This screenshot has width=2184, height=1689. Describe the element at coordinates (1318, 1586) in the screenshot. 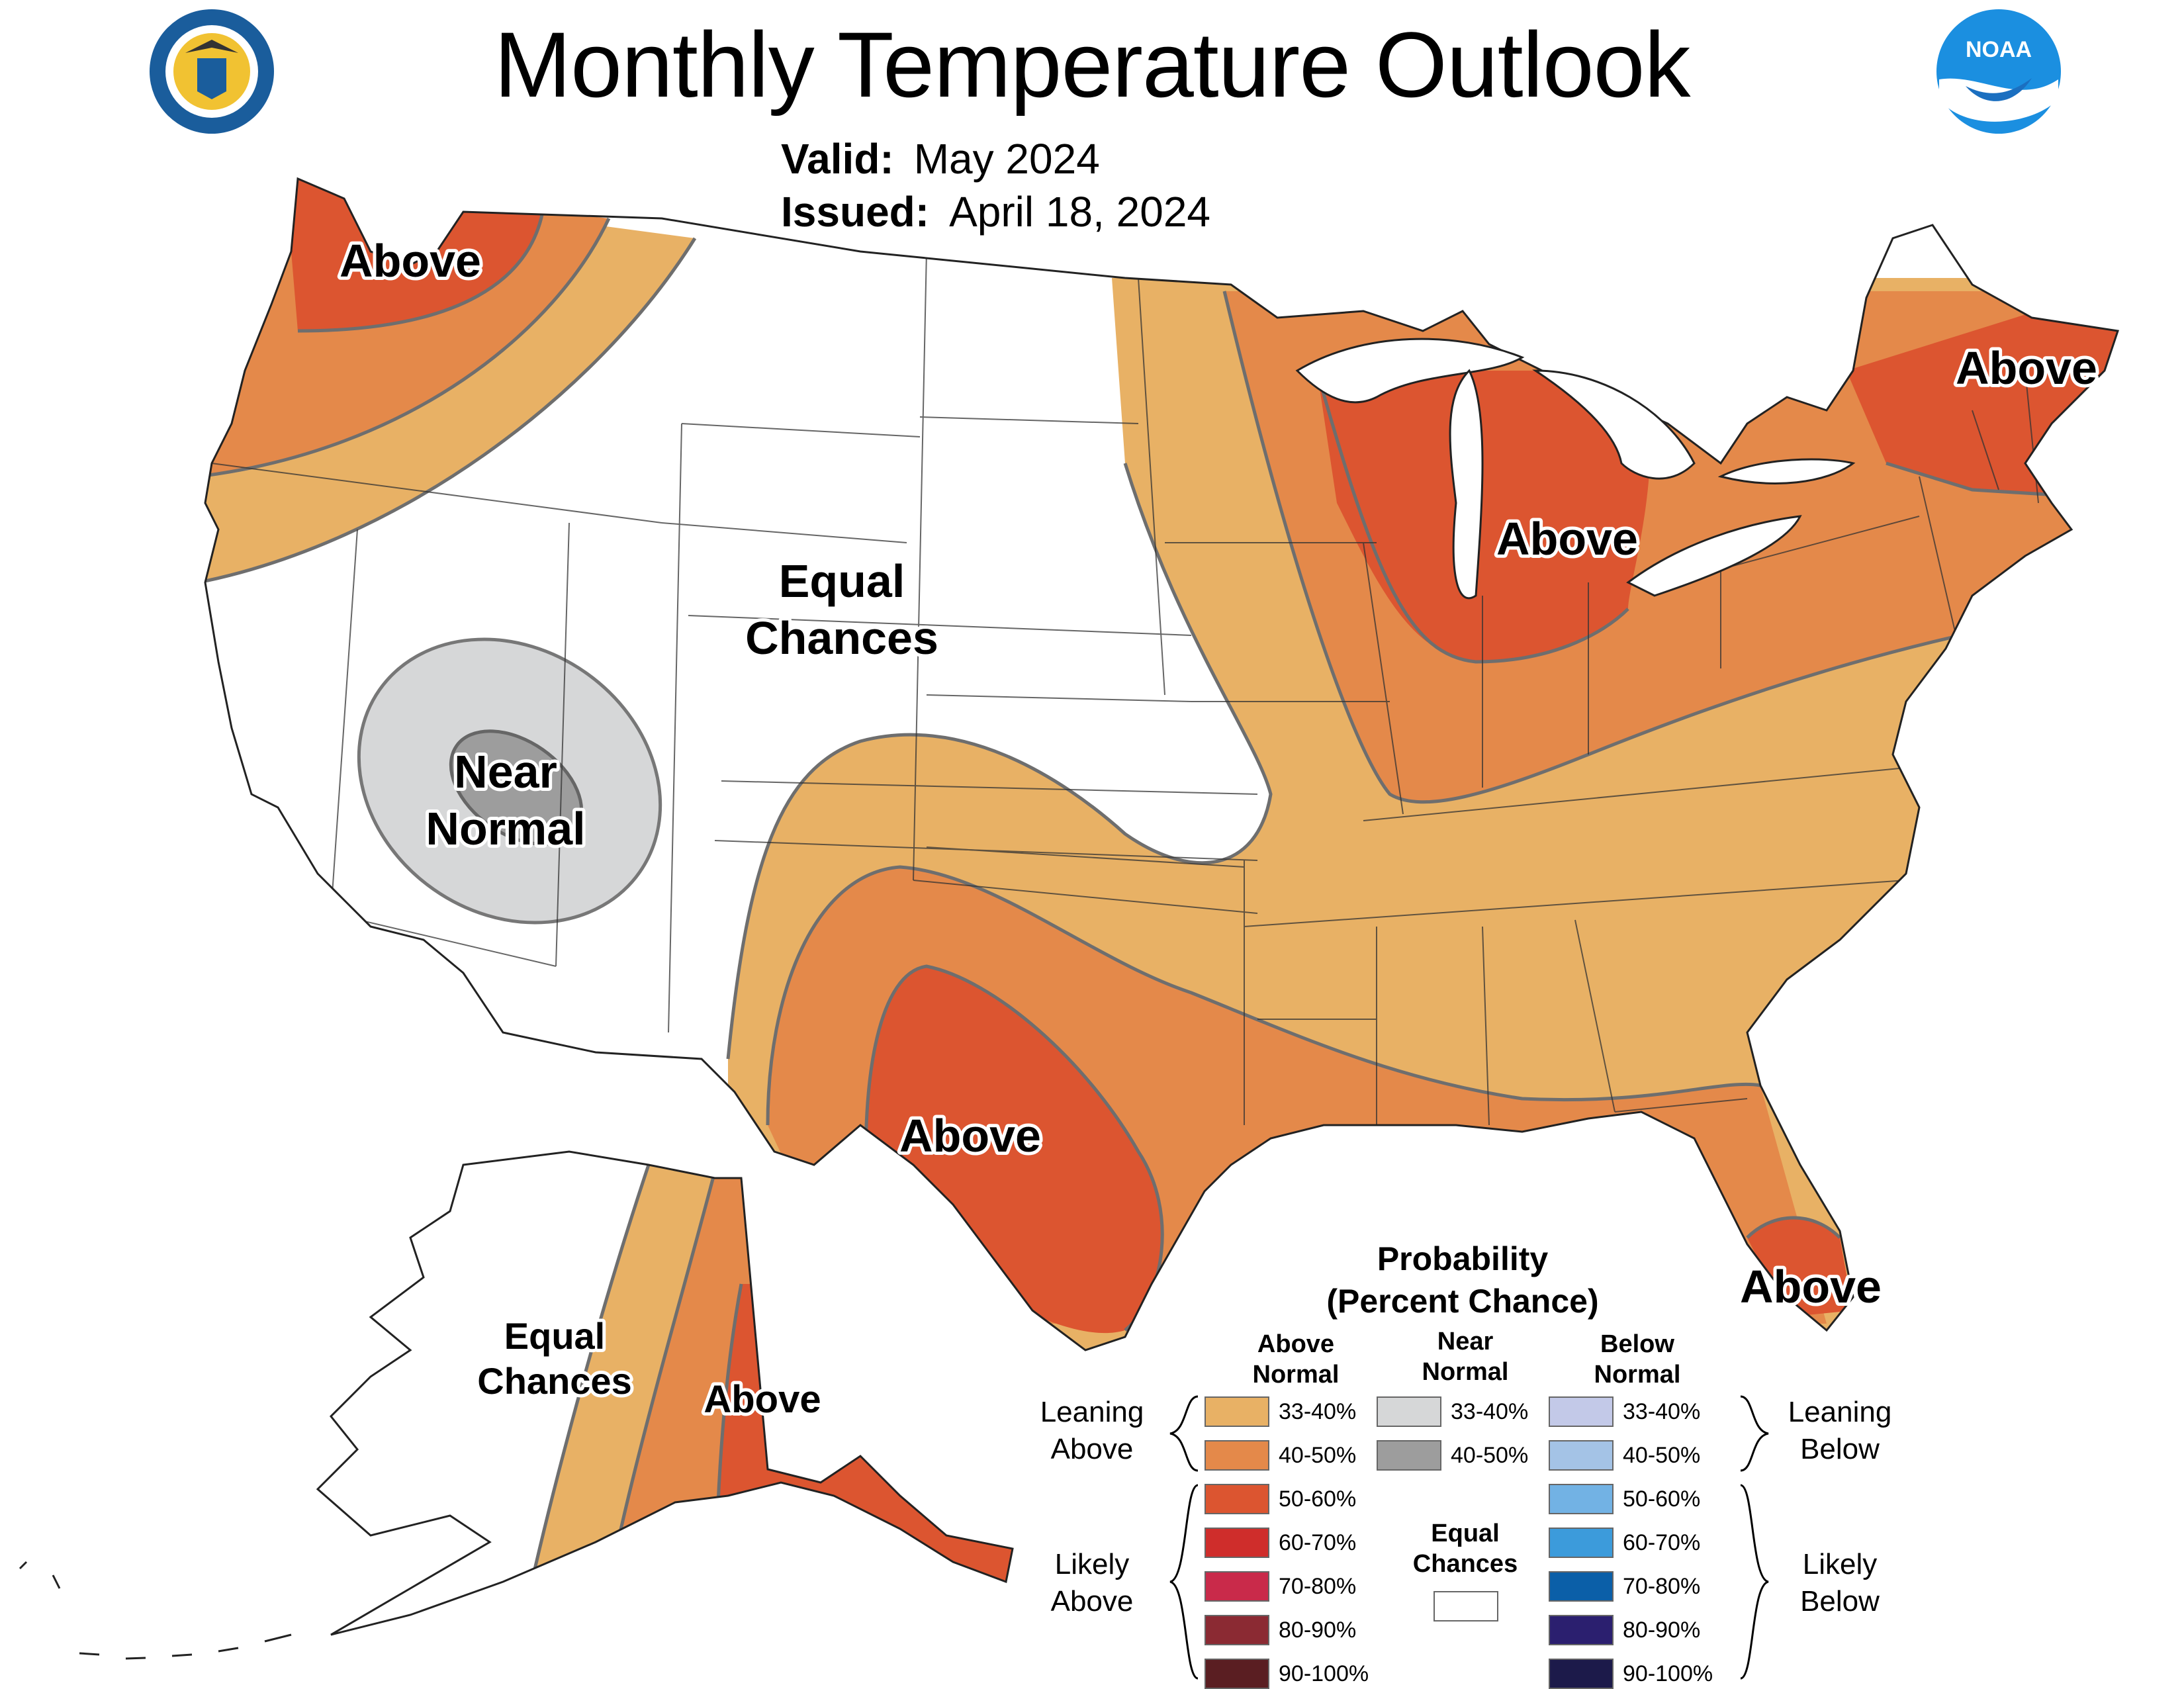

I see `above-range-4: 70-80%` at that location.